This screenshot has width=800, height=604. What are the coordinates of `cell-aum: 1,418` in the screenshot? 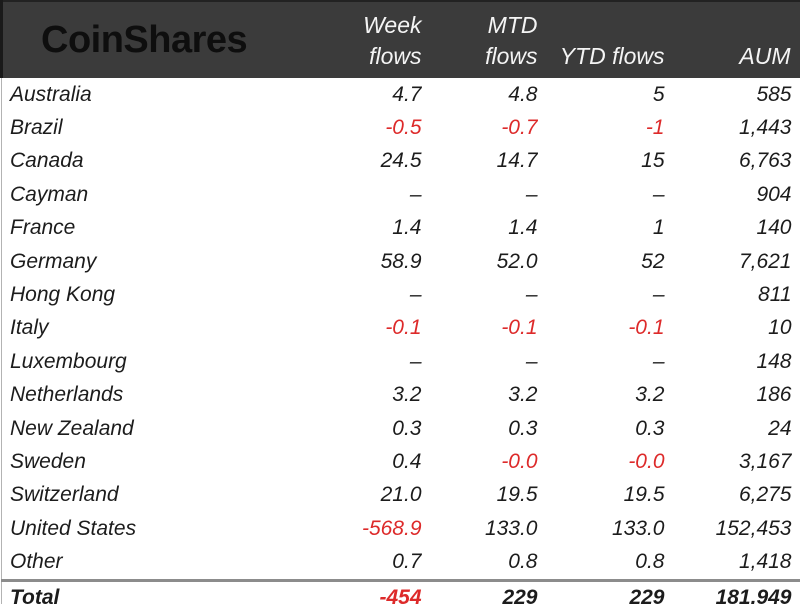 It's located at (765, 562).